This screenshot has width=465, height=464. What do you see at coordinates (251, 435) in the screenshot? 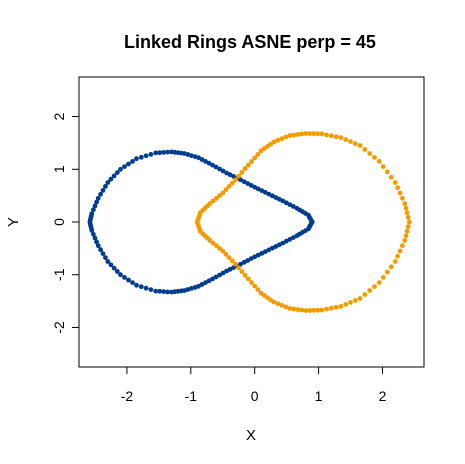
I see `x-axis-label: X` at bounding box center [251, 435].